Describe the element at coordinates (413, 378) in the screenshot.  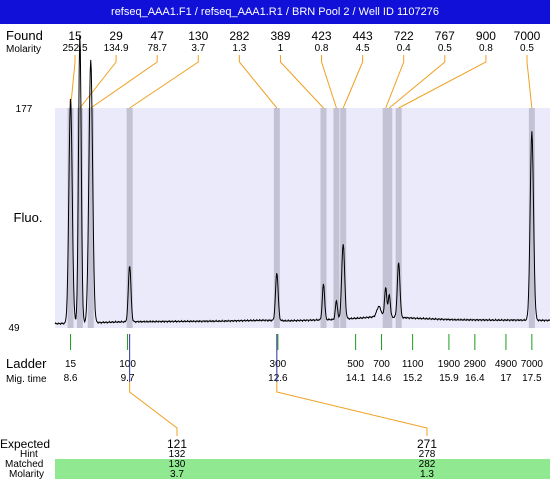
I see `ladder-time: 15.2` at that location.